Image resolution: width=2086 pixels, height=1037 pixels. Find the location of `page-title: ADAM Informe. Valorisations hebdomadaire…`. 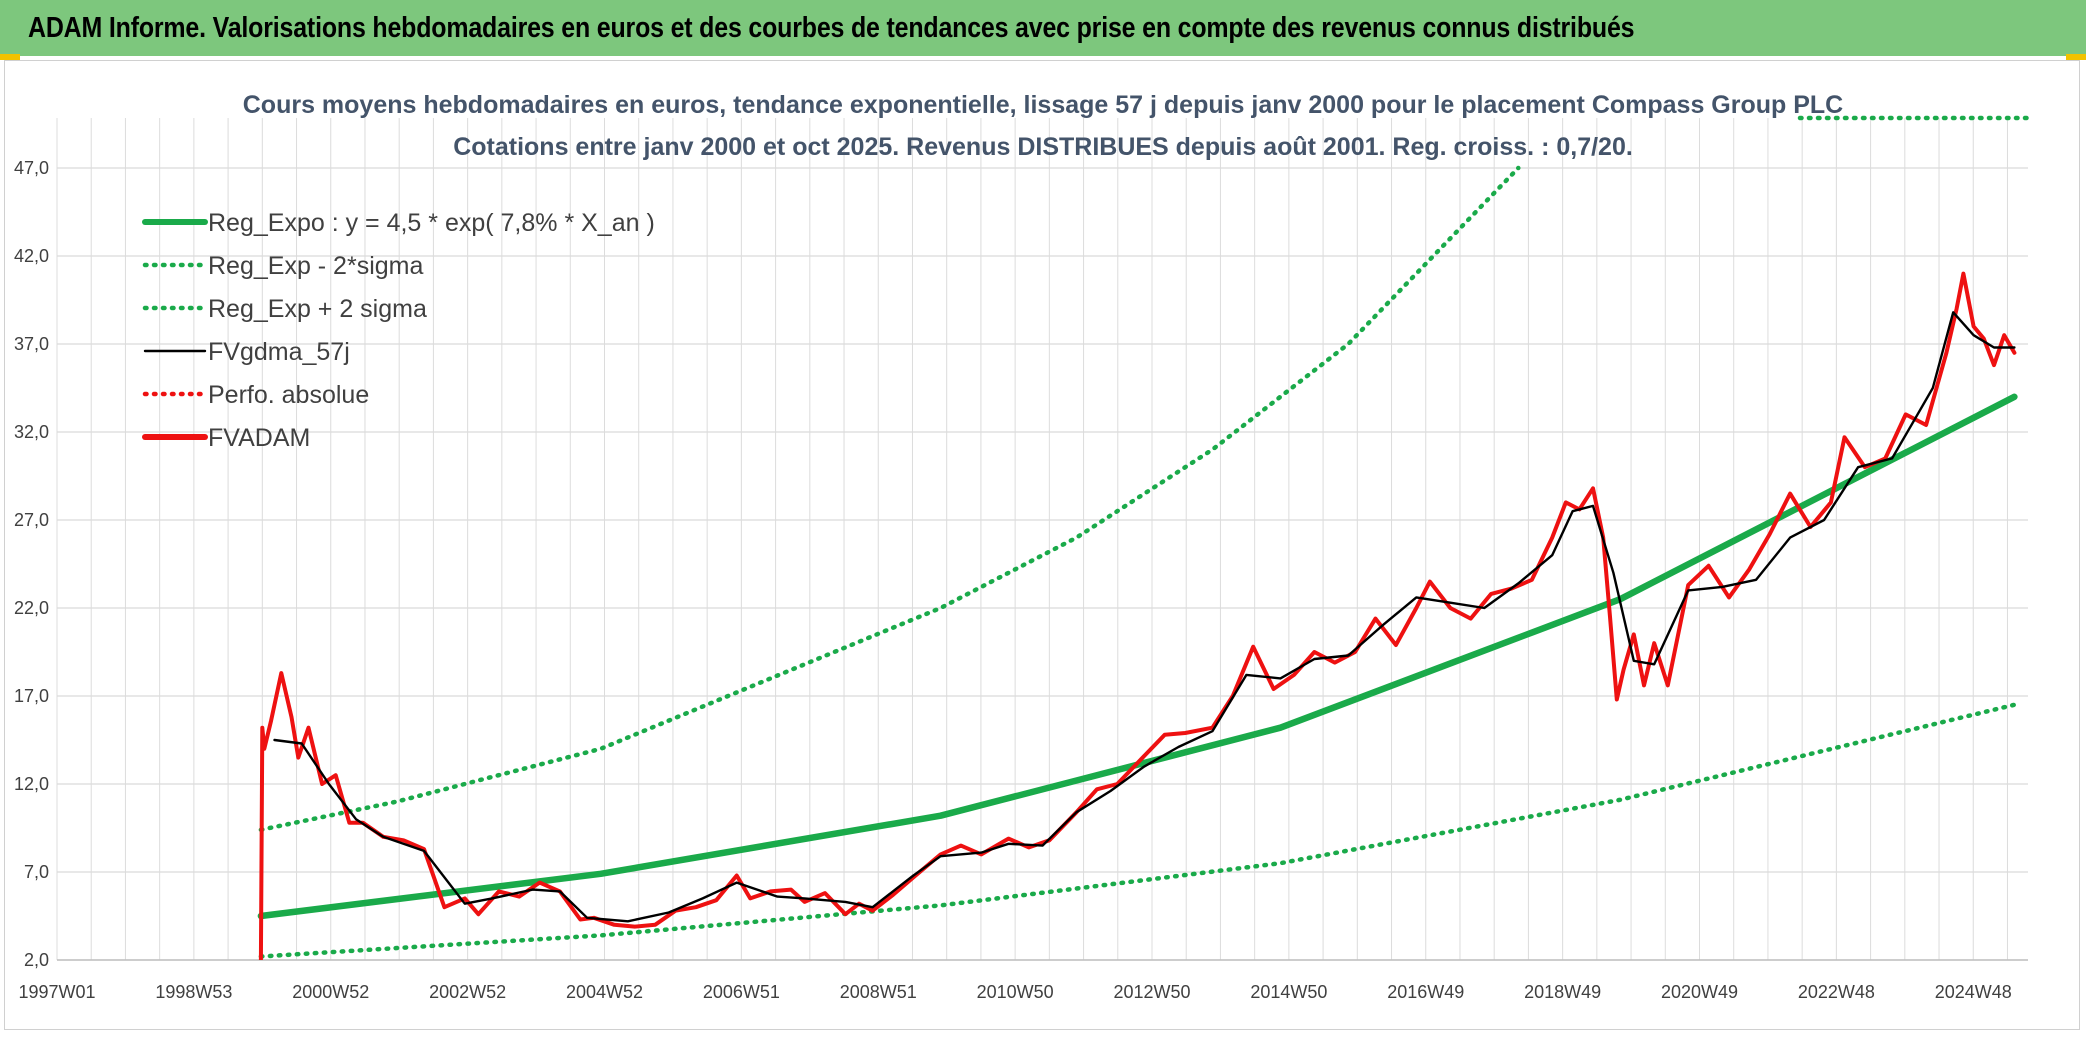

page-title: ADAM Informe. Valorisations hebdomadaire… is located at coordinates (831, 27).